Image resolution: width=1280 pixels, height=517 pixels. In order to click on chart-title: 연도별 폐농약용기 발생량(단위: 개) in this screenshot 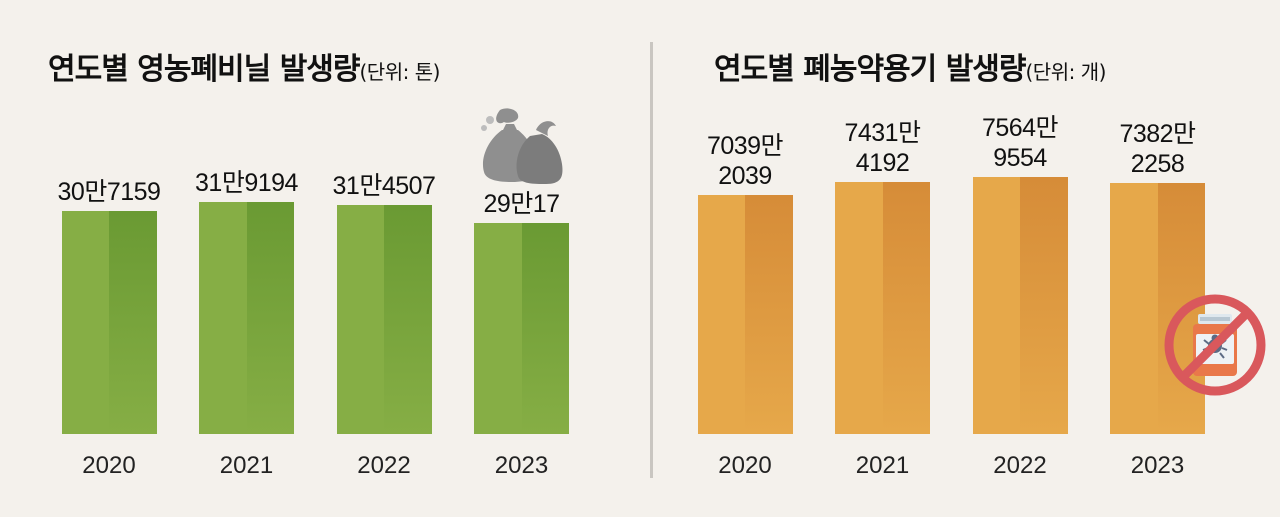, I will do `click(910, 66)`.